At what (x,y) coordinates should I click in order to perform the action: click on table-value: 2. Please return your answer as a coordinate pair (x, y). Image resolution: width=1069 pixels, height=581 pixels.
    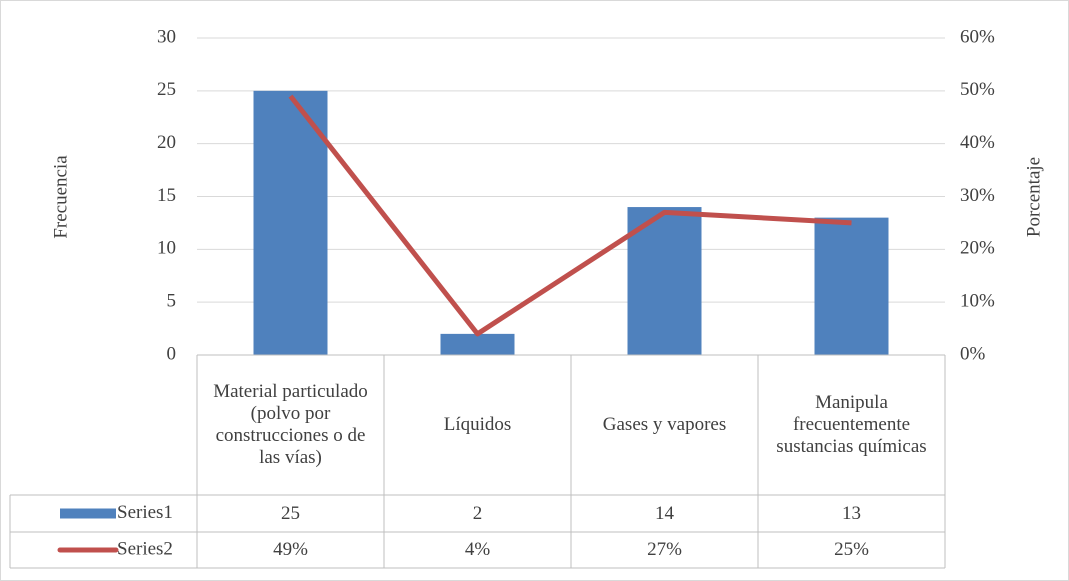
    Looking at the image, I should click on (477, 513).